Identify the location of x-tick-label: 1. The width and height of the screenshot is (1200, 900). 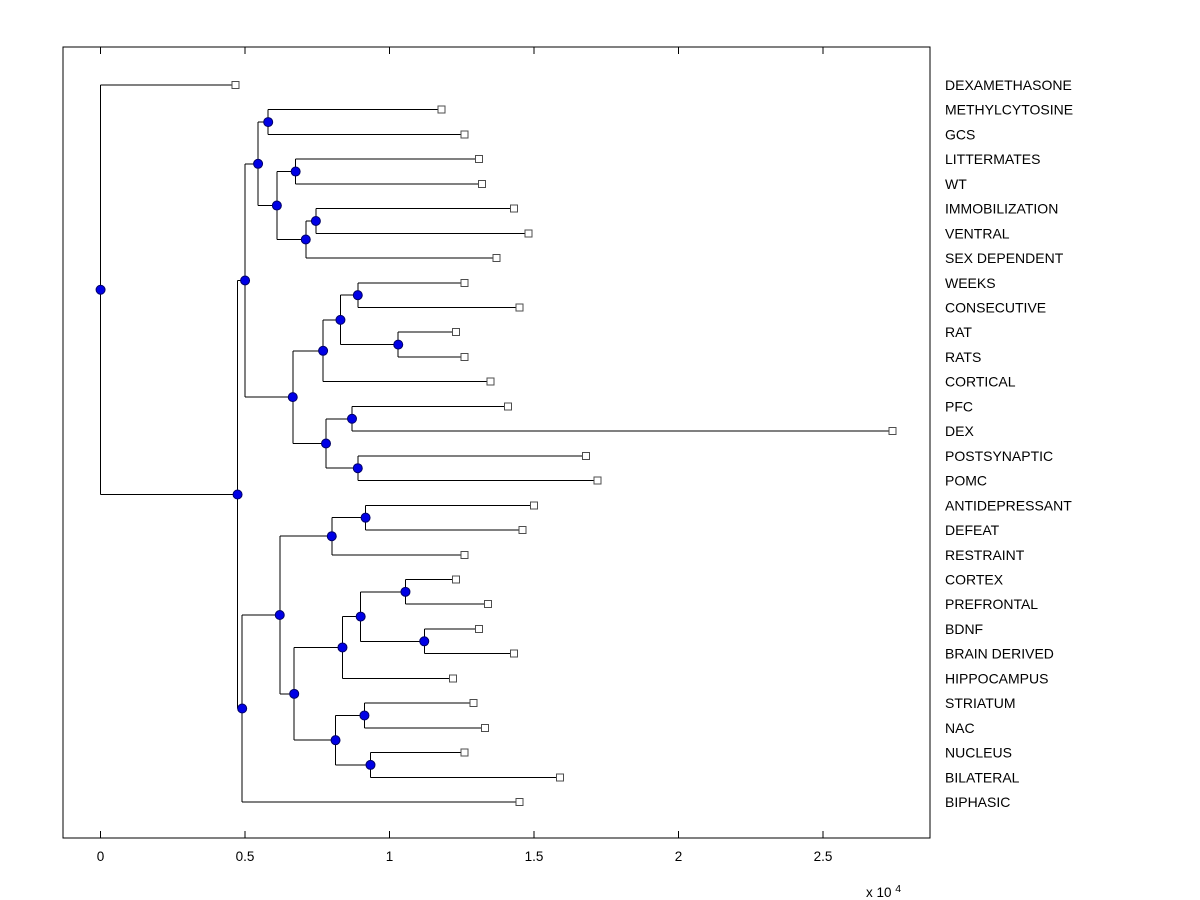
(390, 856).